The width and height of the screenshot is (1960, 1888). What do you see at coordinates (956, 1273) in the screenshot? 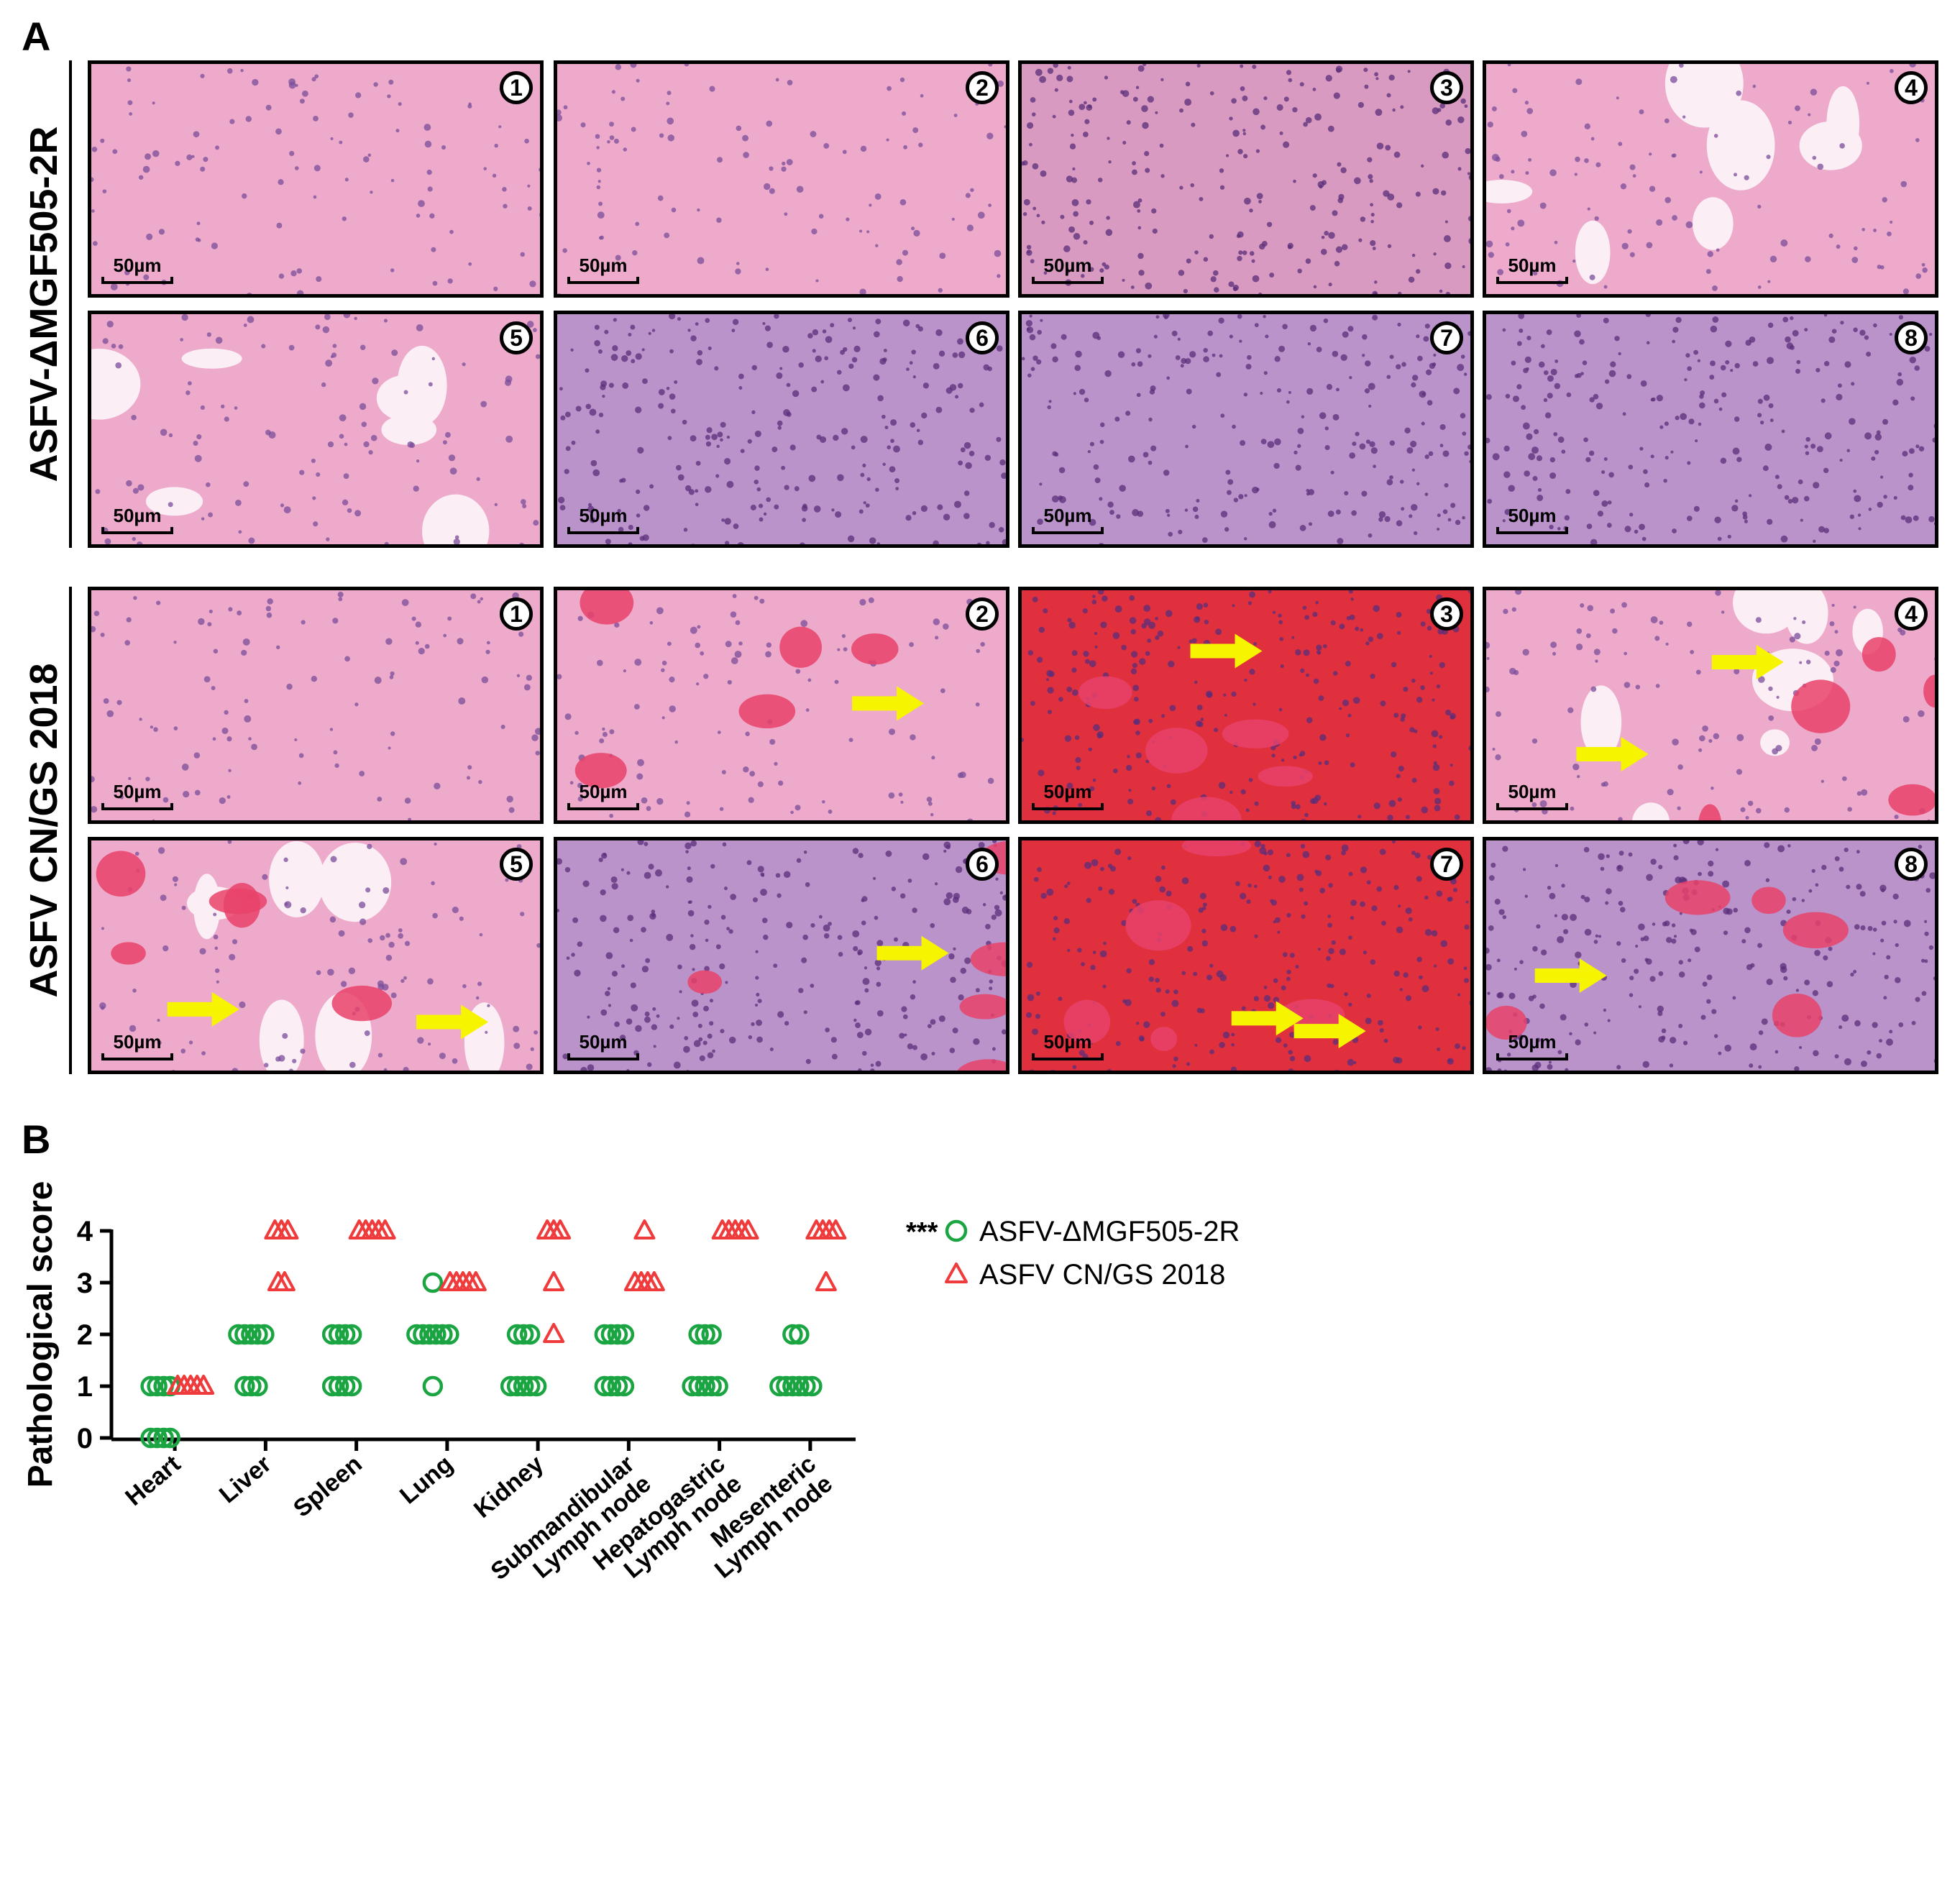
I see `legend-triangle-icon` at bounding box center [956, 1273].